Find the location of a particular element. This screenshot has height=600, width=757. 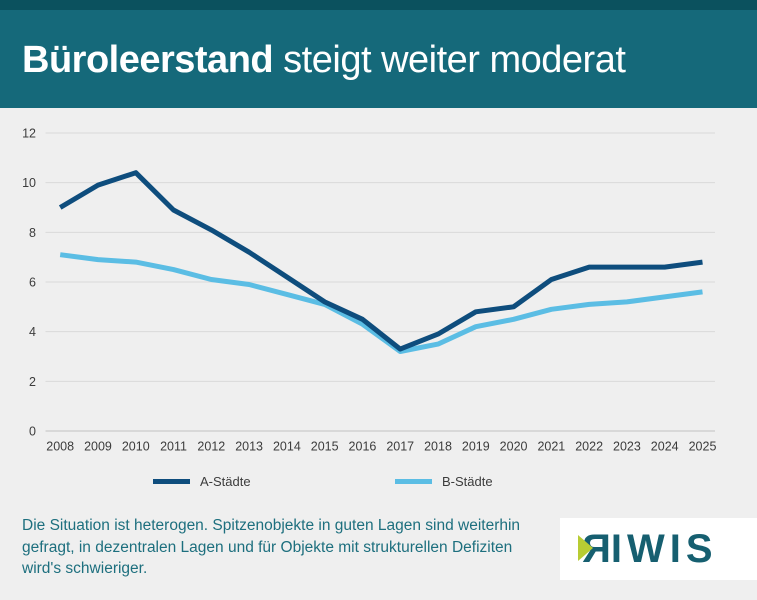

y-tick-label: 4 is located at coordinates (32, 332).